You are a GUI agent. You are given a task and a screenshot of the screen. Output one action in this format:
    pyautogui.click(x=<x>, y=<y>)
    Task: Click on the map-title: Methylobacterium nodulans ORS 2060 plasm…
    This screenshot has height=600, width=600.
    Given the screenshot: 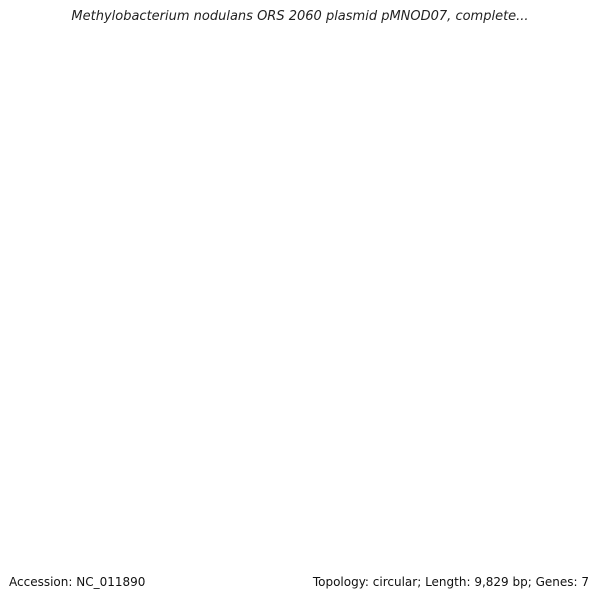 What is the action you would take?
    pyautogui.click(x=300, y=16)
    